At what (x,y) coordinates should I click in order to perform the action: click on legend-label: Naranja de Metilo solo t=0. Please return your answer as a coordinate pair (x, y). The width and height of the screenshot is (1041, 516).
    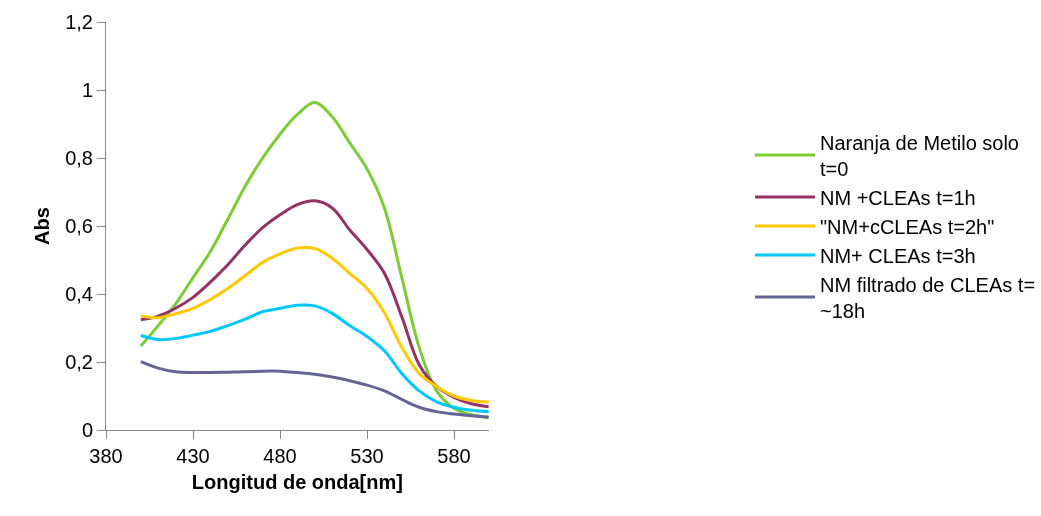
    Looking at the image, I should click on (919, 155).